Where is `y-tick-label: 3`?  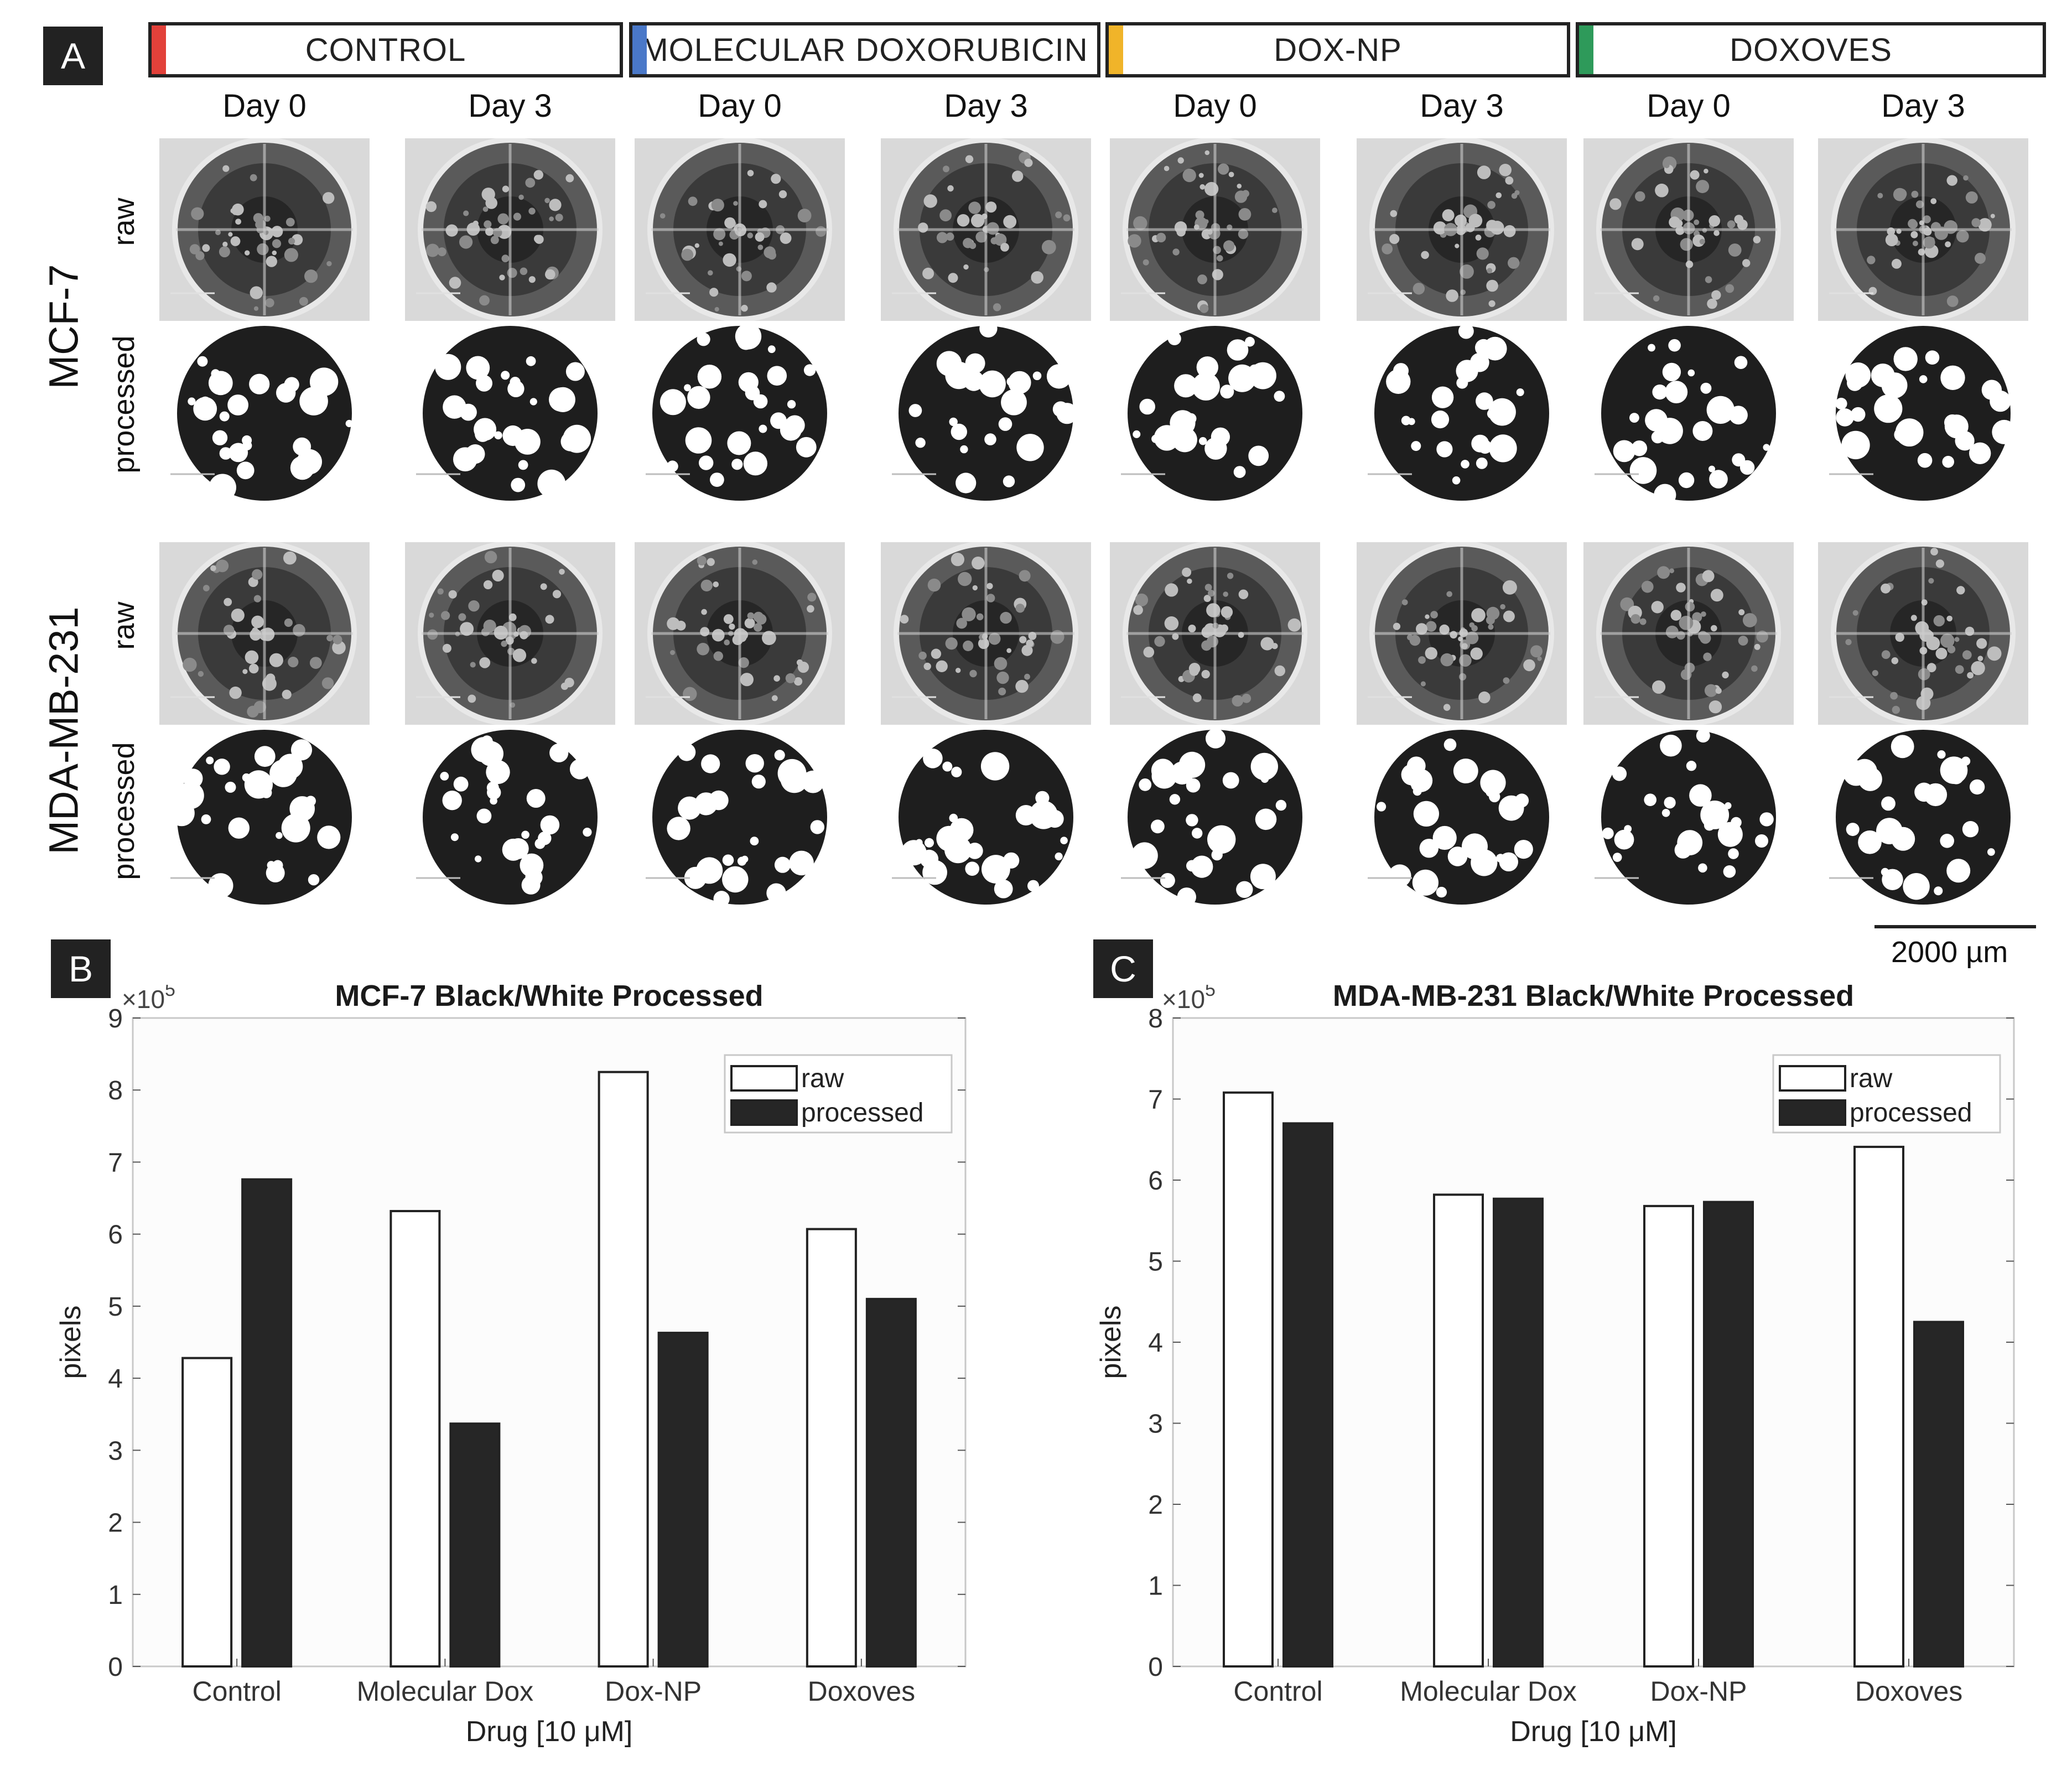 y-tick-label: 3 is located at coordinates (1155, 1424).